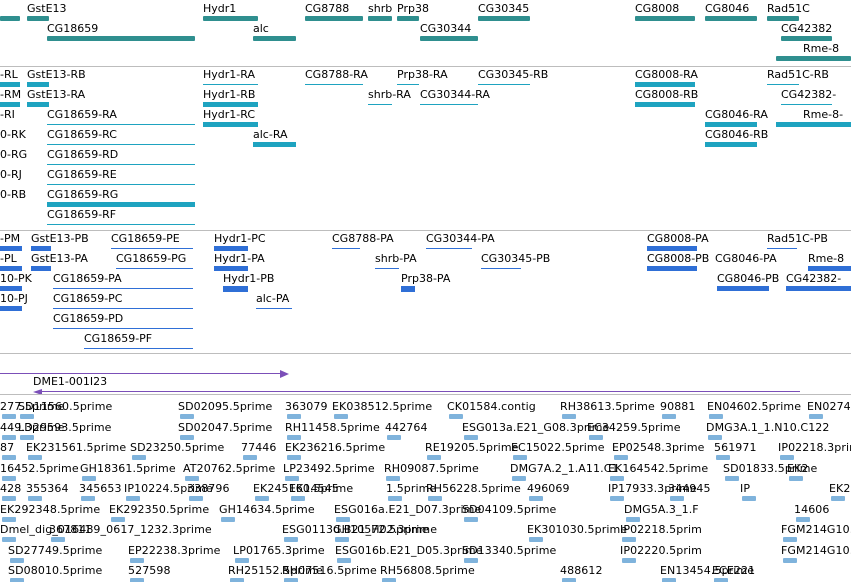 The height and width of the screenshot is (582, 851). Describe the element at coordinates (426, 278) in the screenshot. I see `transcript-label: Prp38-PA` at that location.